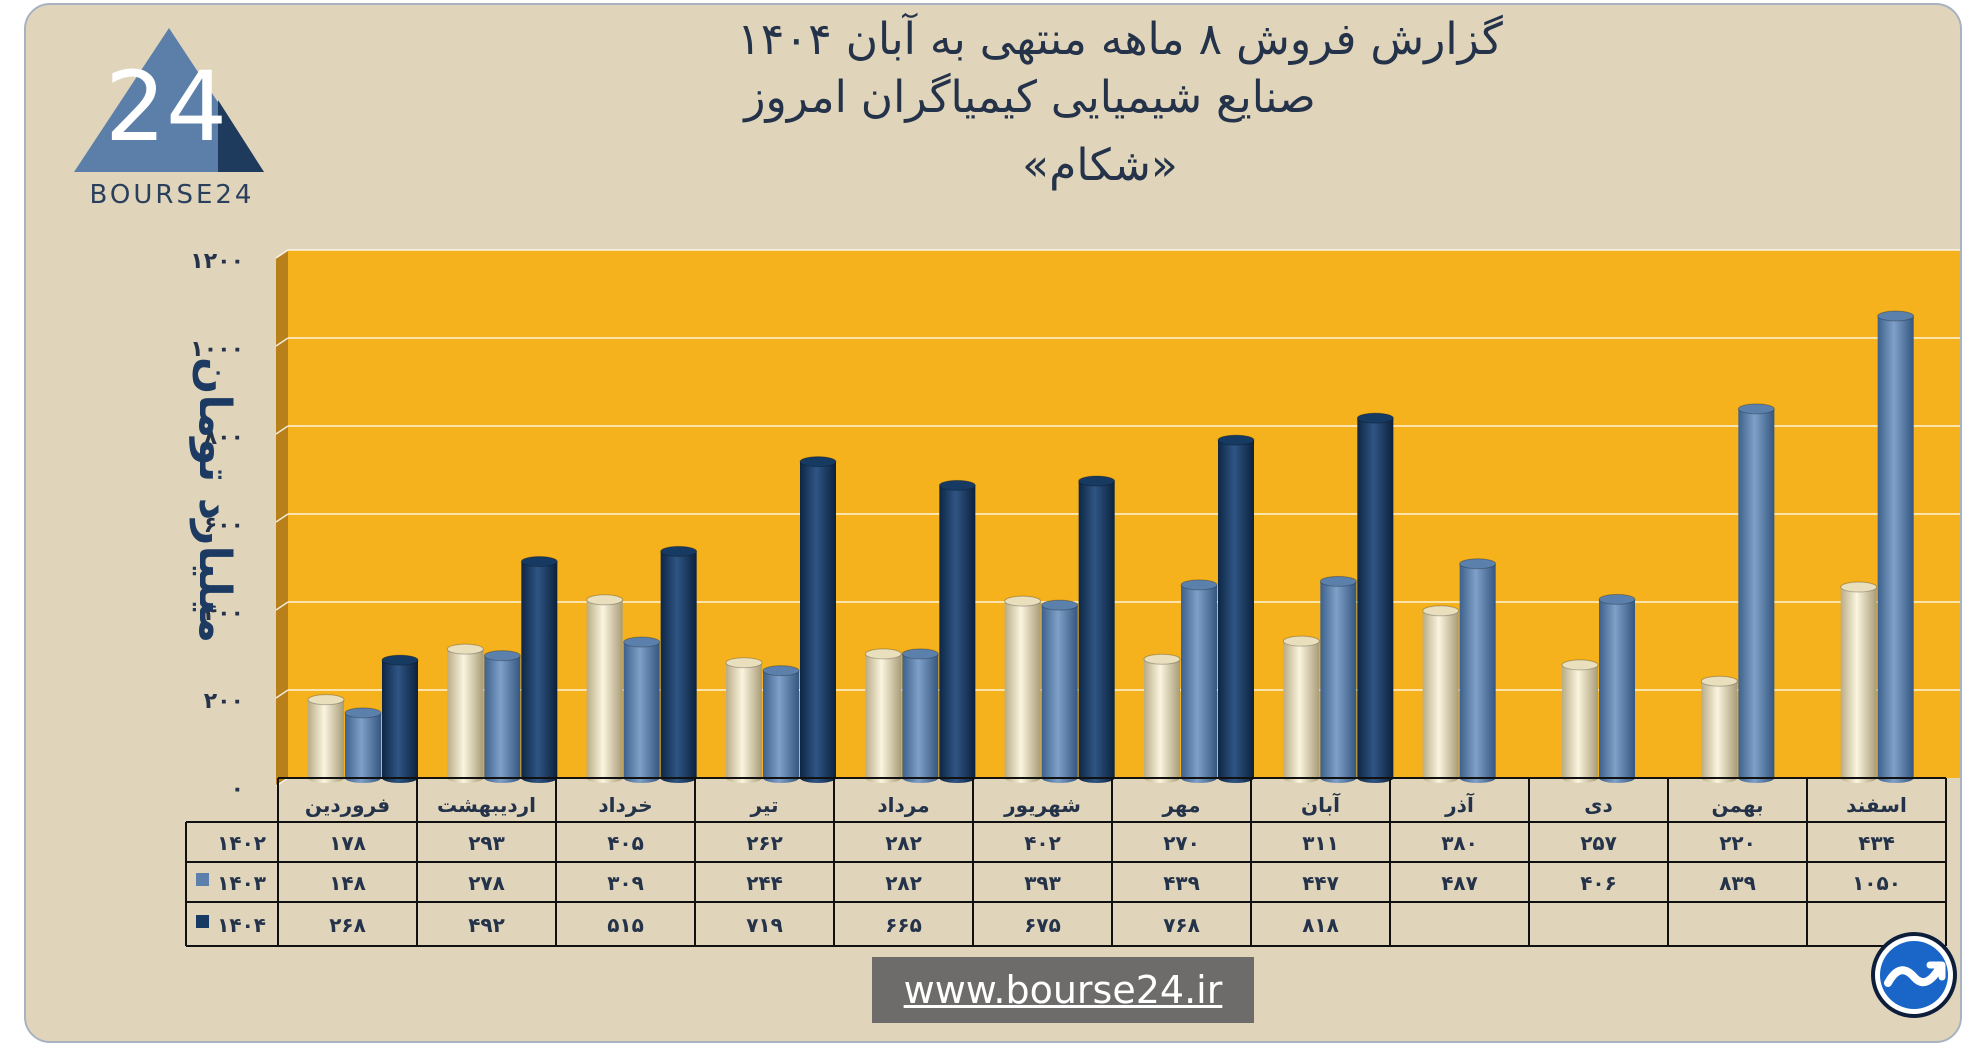 The height and width of the screenshot is (1047, 1986). Describe the element at coordinates (214, 500) in the screenshot. I see `y-axis-label: میلیارد تومان` at that location.